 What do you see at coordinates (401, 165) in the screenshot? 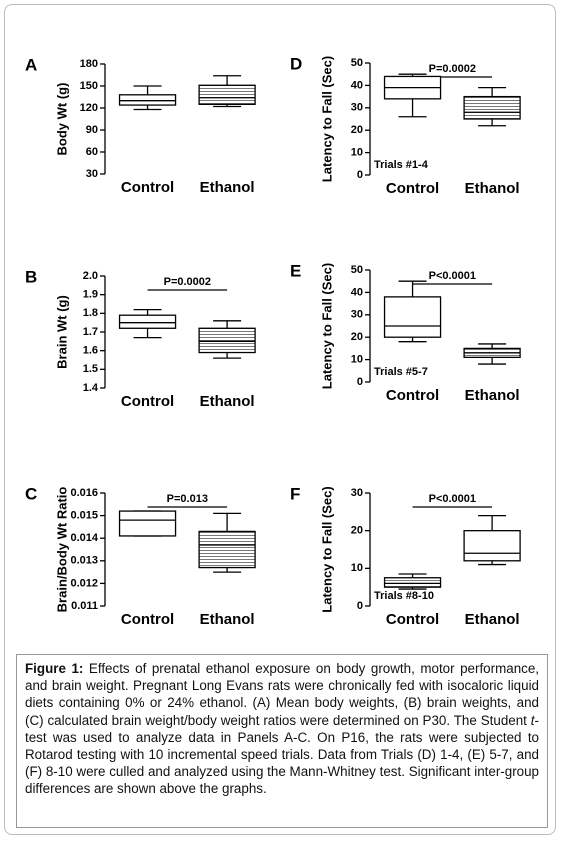
I see `trials-note: Trials #1-4` at bounding box center [401, 165].